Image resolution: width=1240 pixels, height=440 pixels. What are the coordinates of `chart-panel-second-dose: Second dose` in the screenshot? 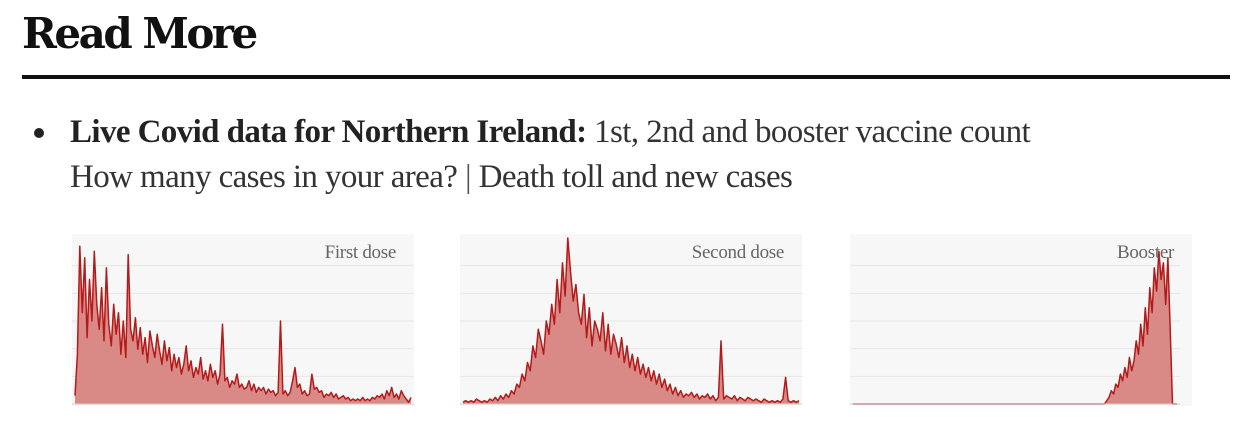 It's located at (631, 320).